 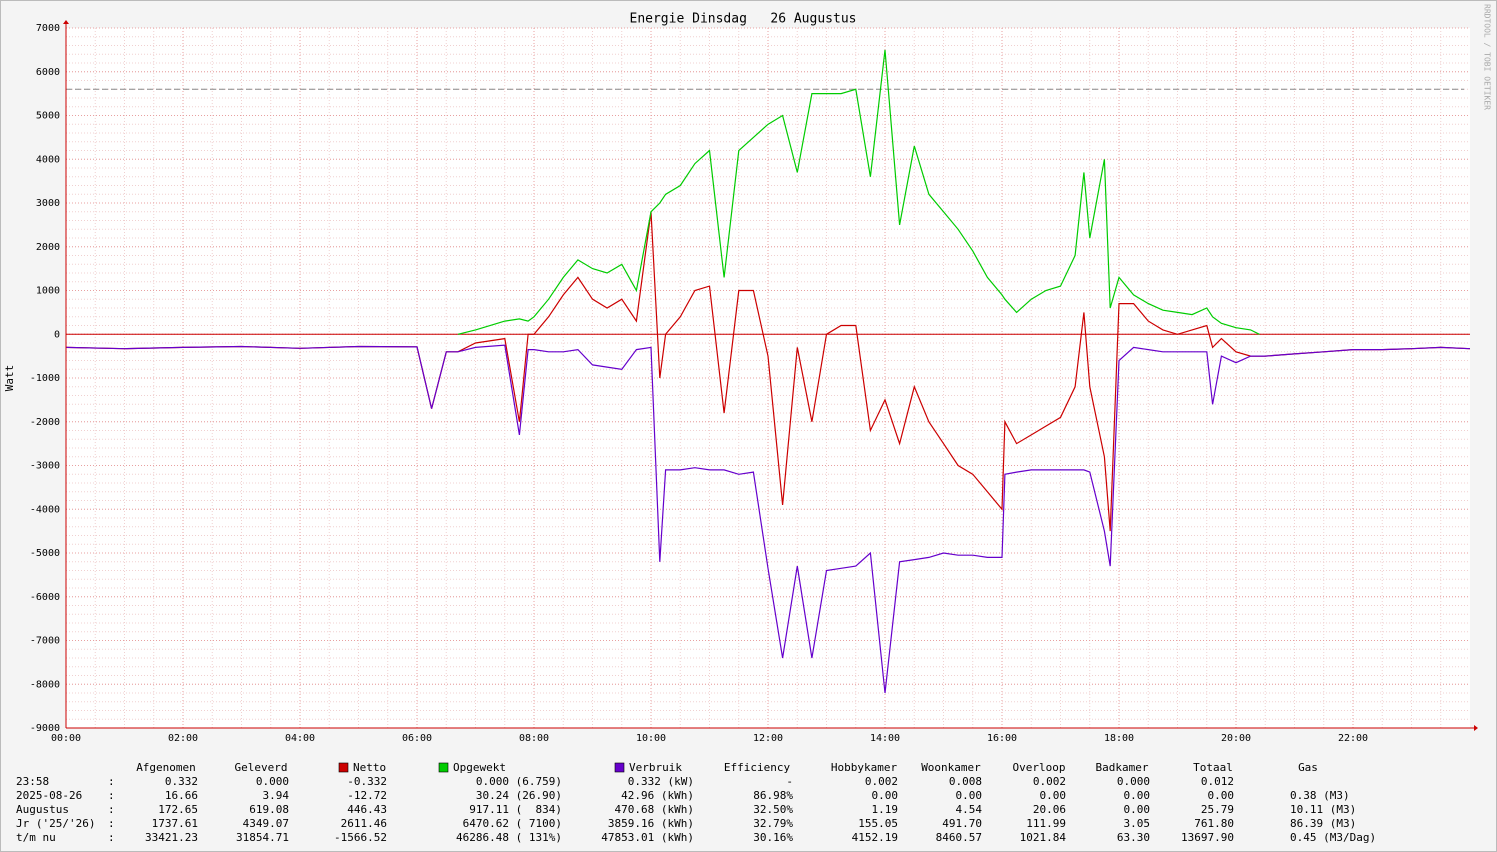 I want to click on x-tick-label: 00:00, so click(x=66, y=738).